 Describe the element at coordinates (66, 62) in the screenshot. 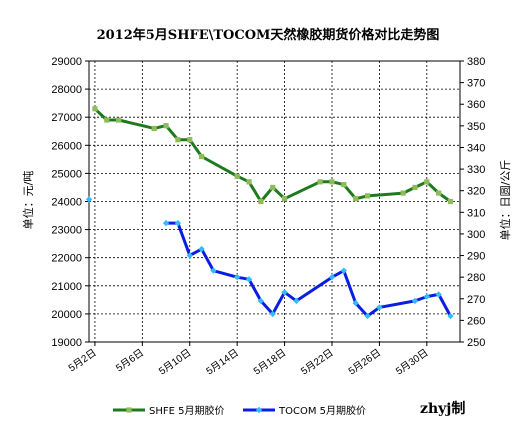

I see `left-tick-label: 29000` at that location.